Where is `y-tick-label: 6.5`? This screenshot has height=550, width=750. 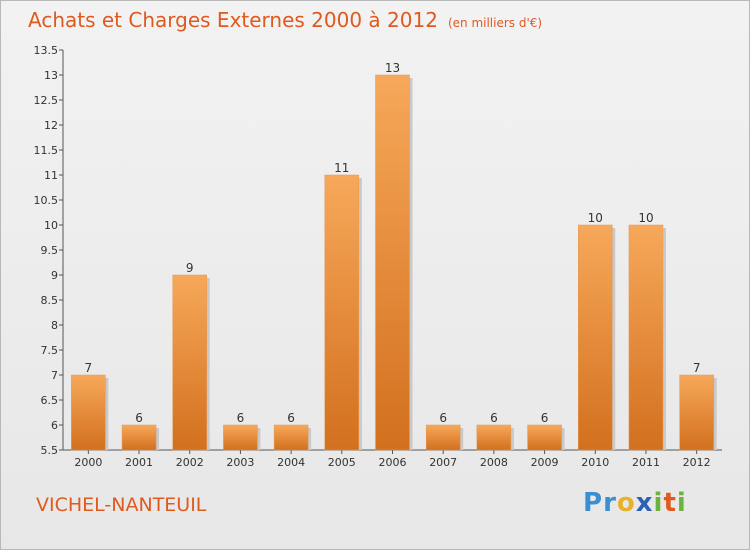
y-tick-label: 6.5 is located at coordinates (50, 400).